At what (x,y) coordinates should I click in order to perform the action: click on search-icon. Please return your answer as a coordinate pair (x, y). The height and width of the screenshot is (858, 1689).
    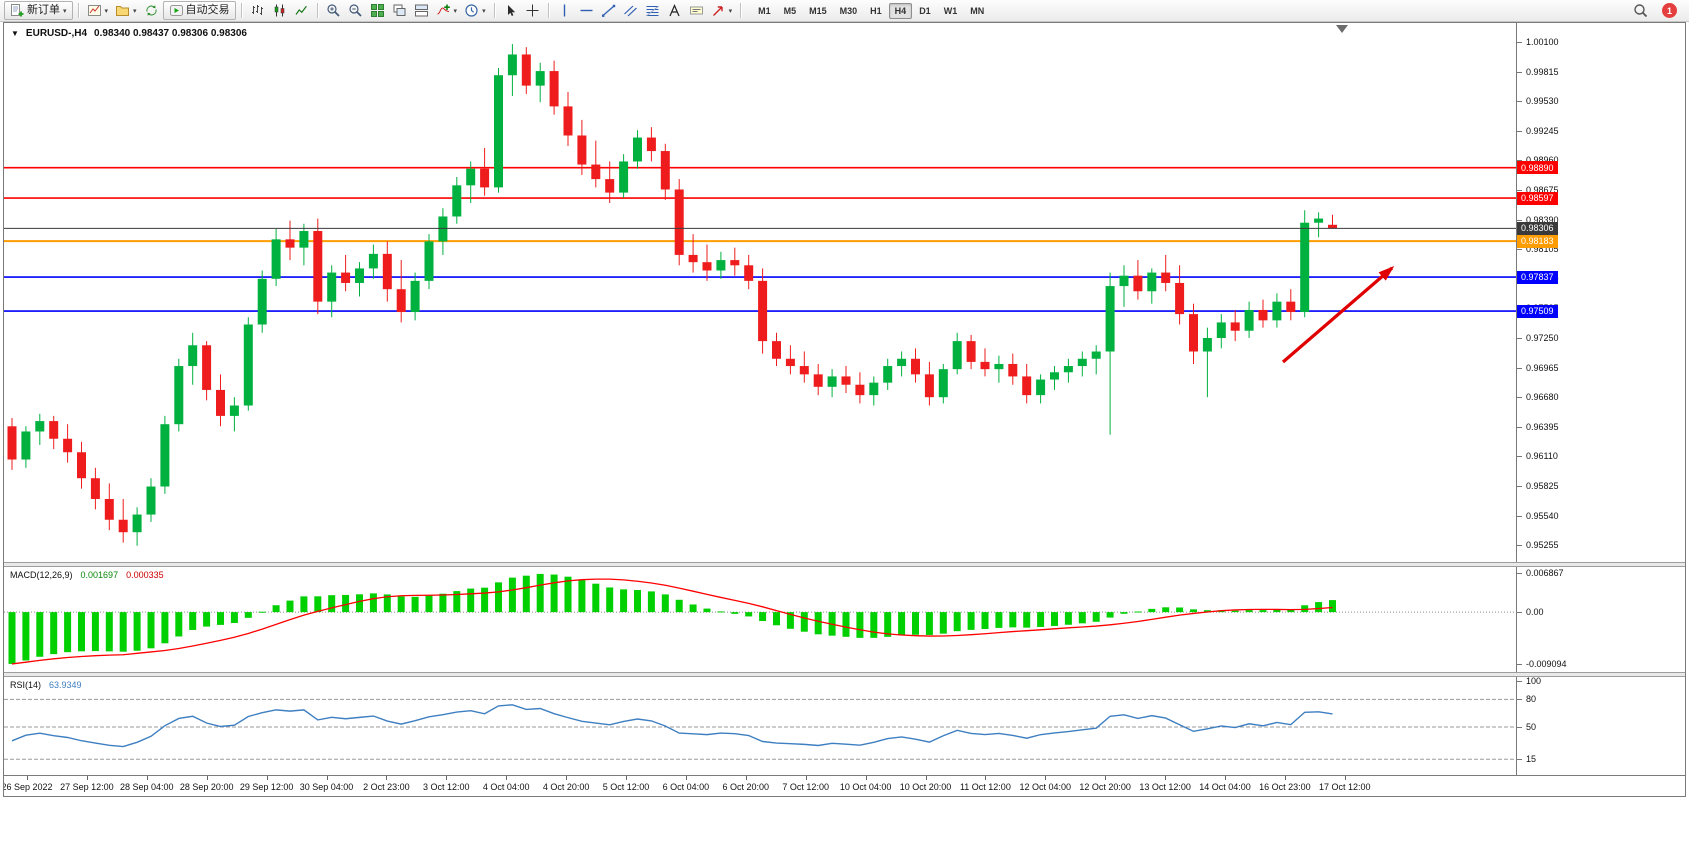
    Looking at the image, I should click on (1640, 10).